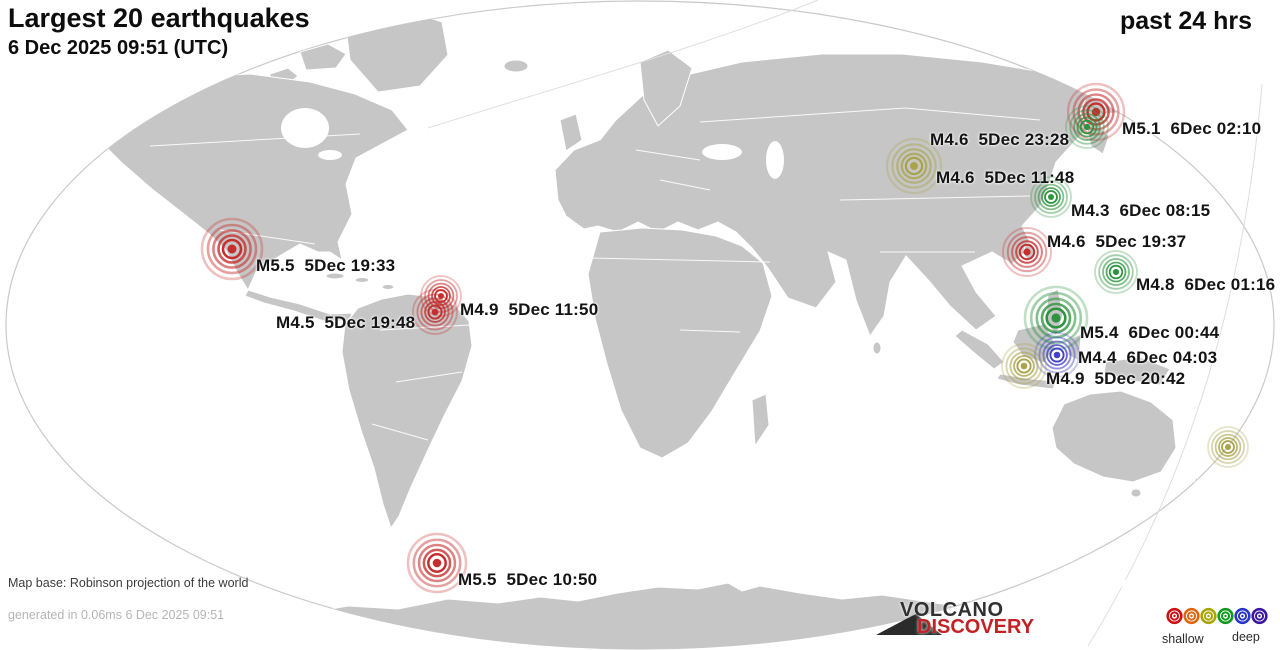 The image size is (1280, 650). I want to click on quake-label: M5.4 6Dec 00:44, so click(1150, 332).